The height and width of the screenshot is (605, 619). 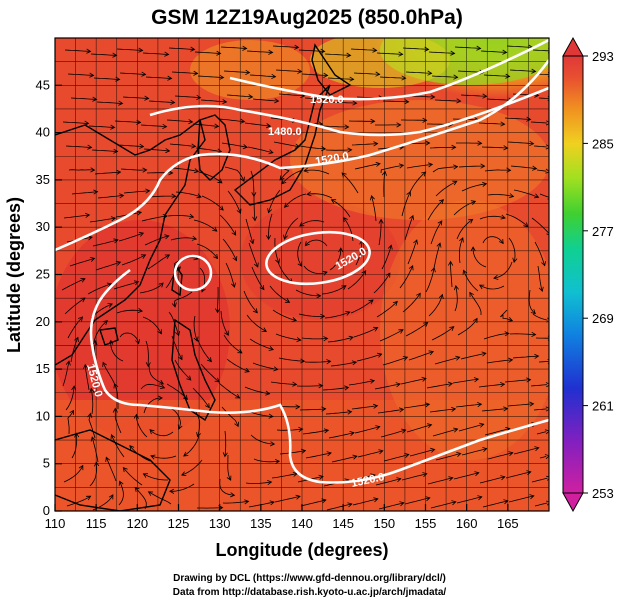 I want to click on x-tick-label: 130, so click(x=220, y=523).